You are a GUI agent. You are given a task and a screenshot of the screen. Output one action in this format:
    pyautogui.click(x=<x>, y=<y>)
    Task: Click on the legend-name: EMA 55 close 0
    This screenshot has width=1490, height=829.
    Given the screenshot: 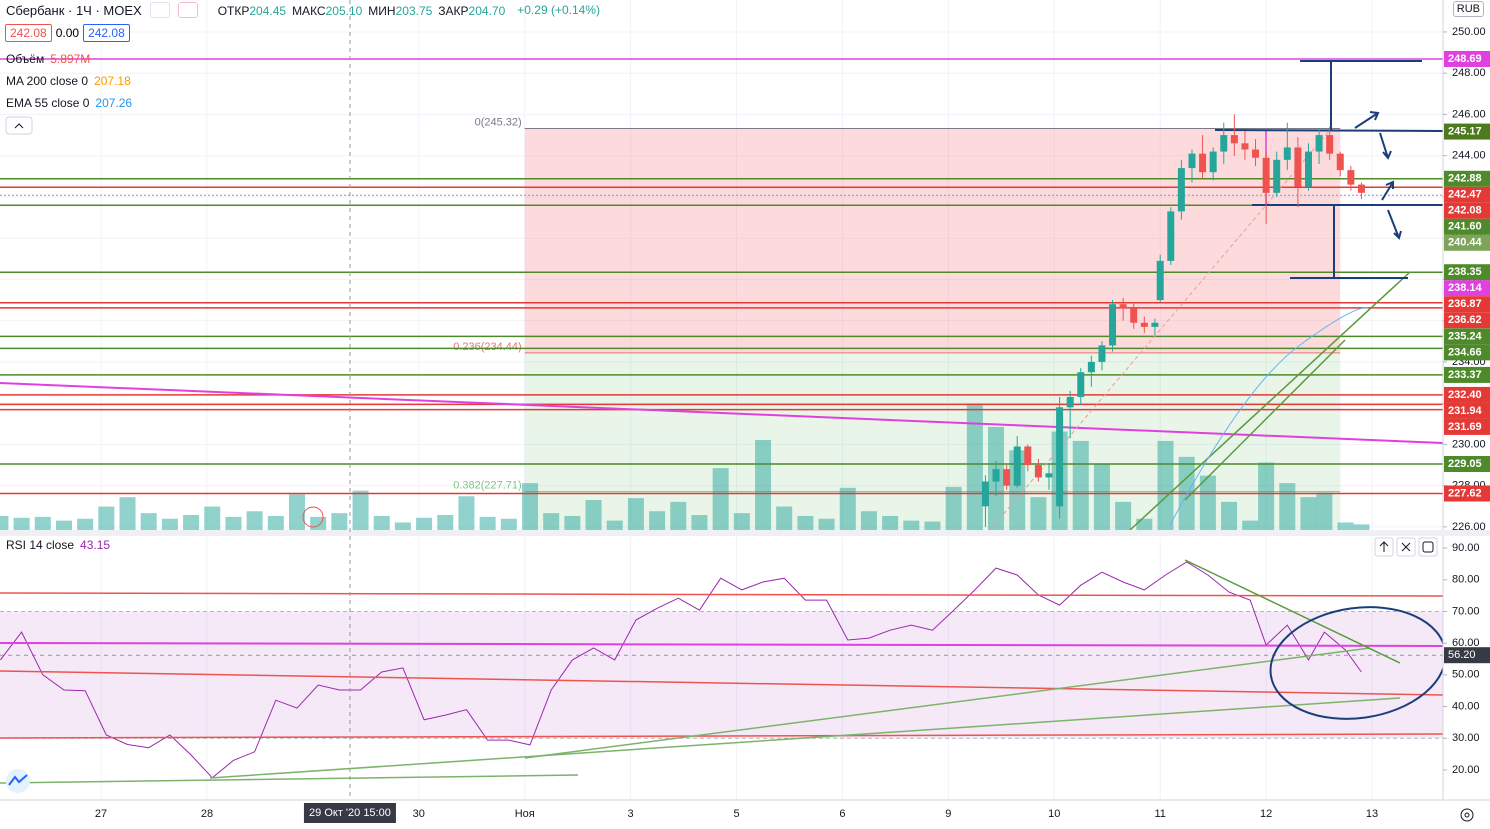 What is the action you would take?
    pyautogui.click(x=48, y=103)
    